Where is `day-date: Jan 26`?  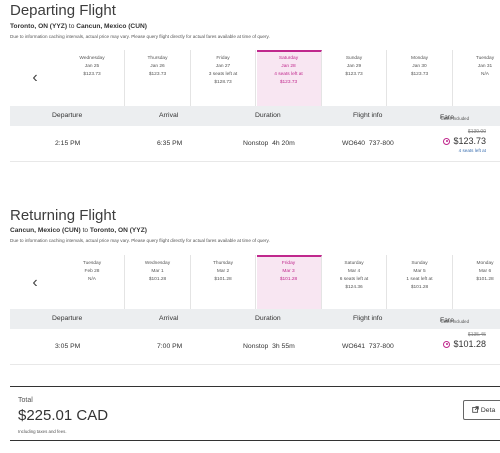
day-date: Jan 26 is located at coordinates (157, 66).